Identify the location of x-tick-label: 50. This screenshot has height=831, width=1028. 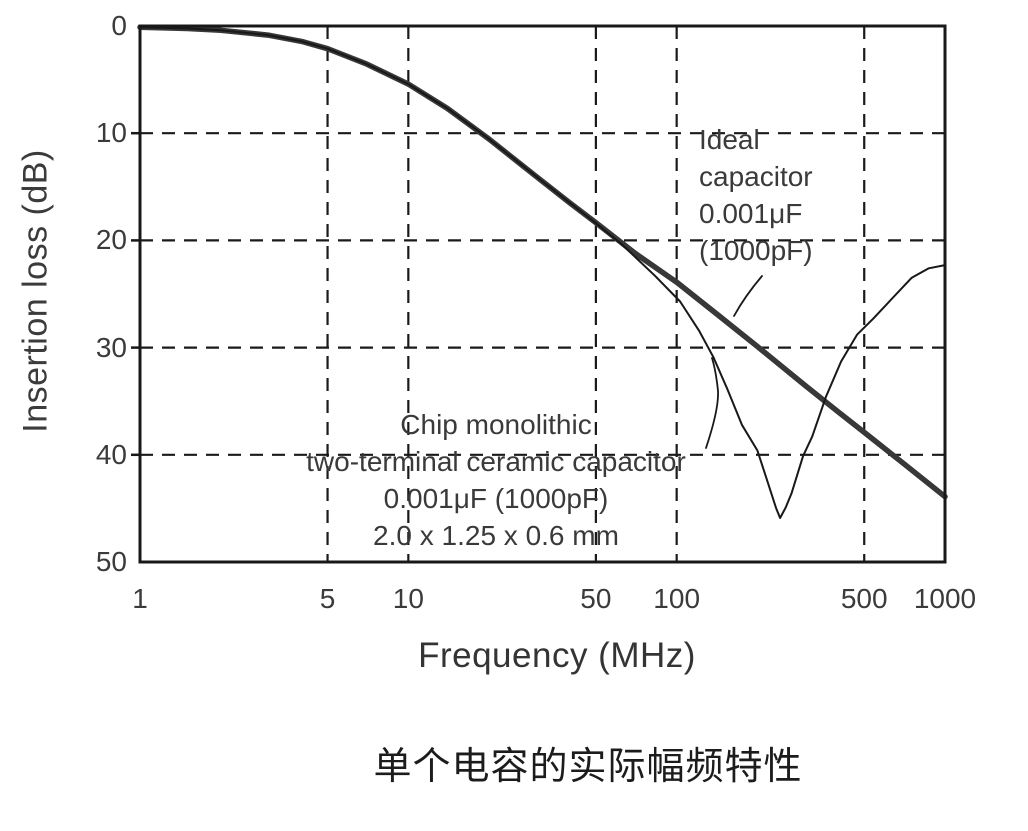
(596, 598).